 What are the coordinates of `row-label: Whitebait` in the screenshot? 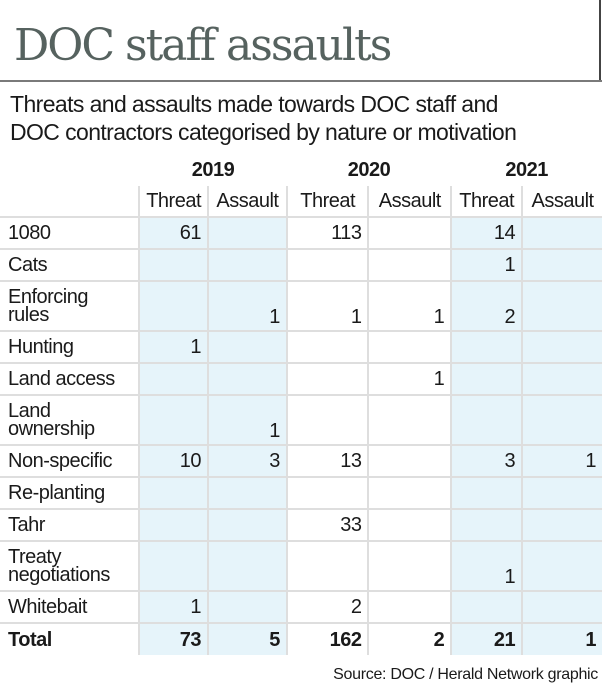 It's located at (70, 607).